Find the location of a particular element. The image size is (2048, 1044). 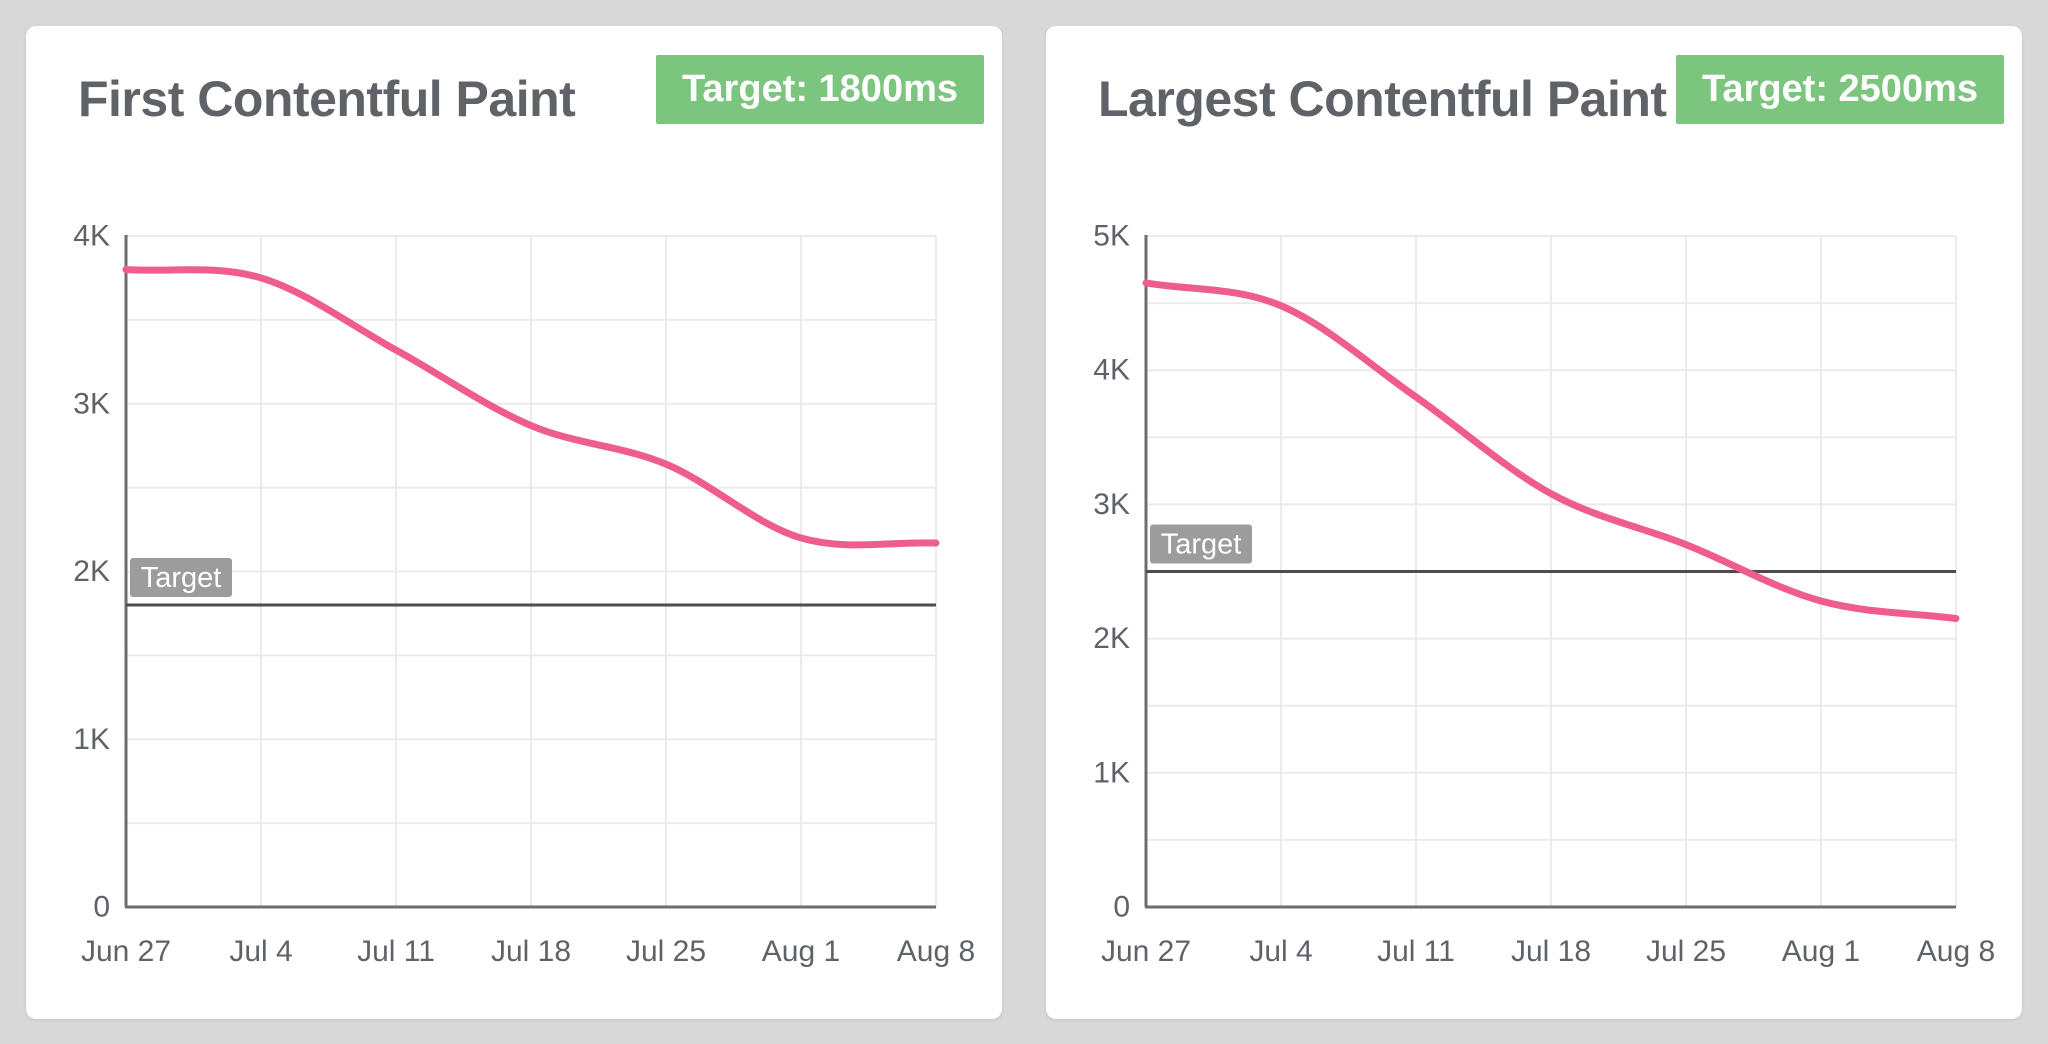

lcp-target-badge: Target: 2500ms is located at coordinates (1840, 89).